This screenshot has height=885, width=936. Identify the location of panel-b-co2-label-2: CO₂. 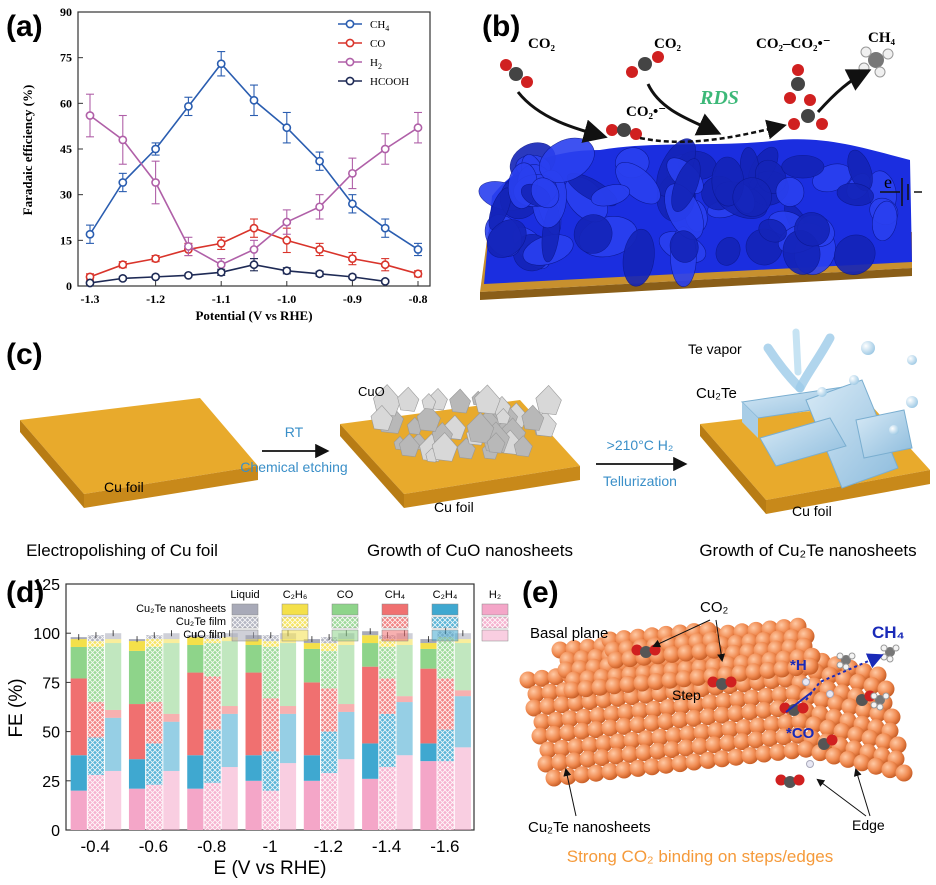
(668, 44).